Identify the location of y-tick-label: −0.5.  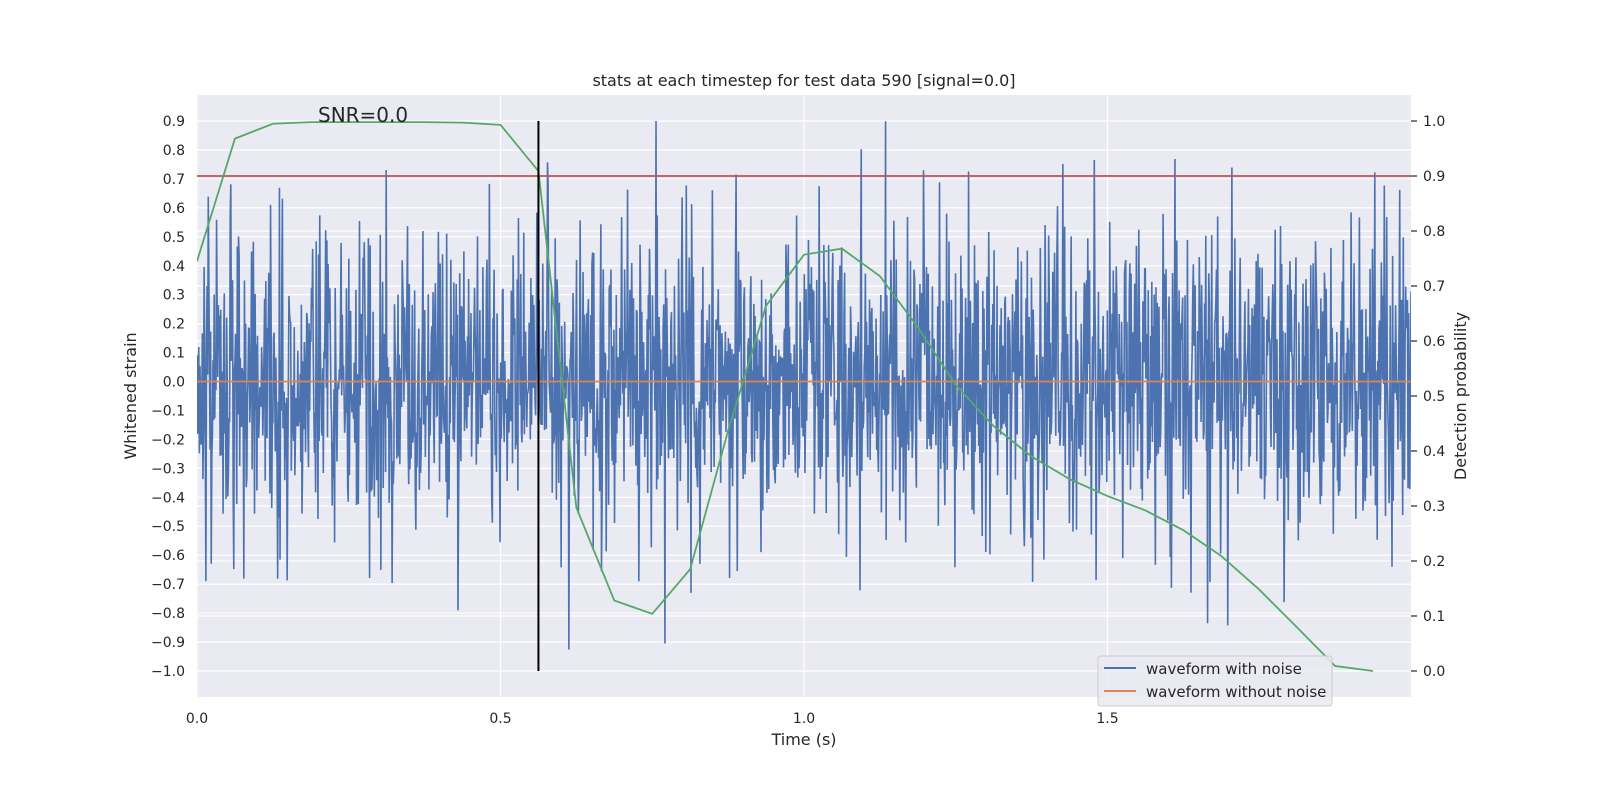
(168, 527).